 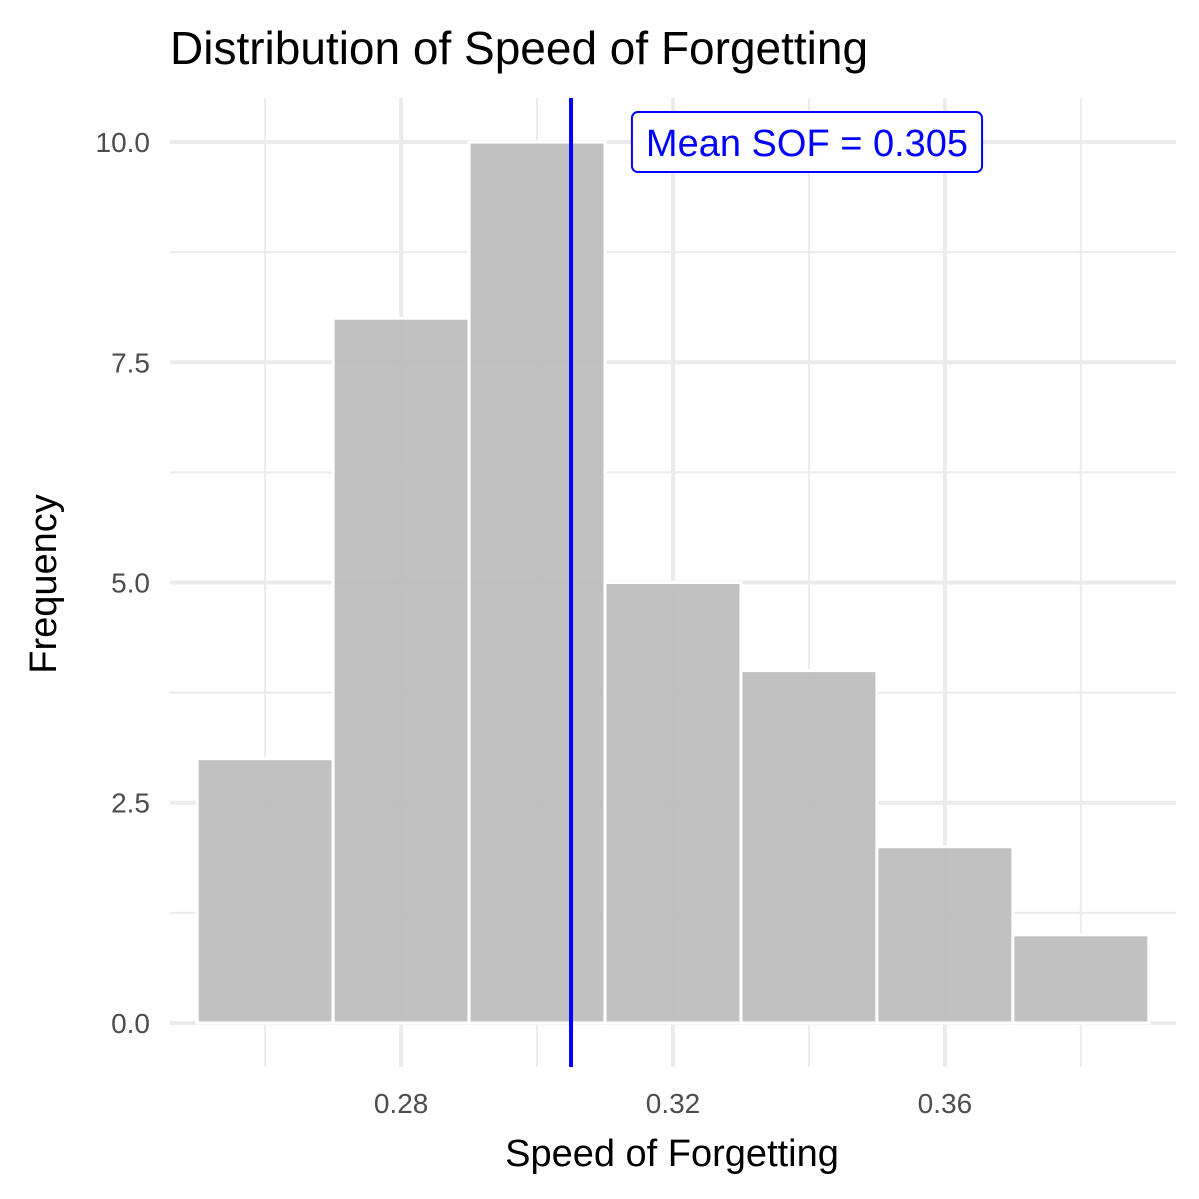 I want to click on mean-label: Mean SOF = 0.305, so click(x=807, y=144).